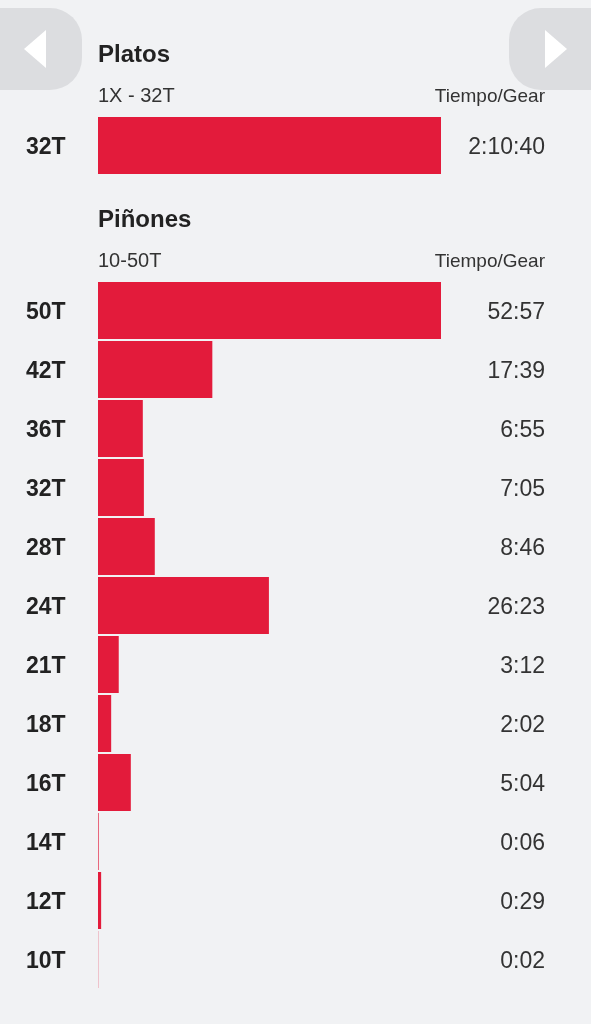  Describe the element at coordinates (490, 95) in the screenshot. I see `annotation: Tiempo/Gear` at that location.